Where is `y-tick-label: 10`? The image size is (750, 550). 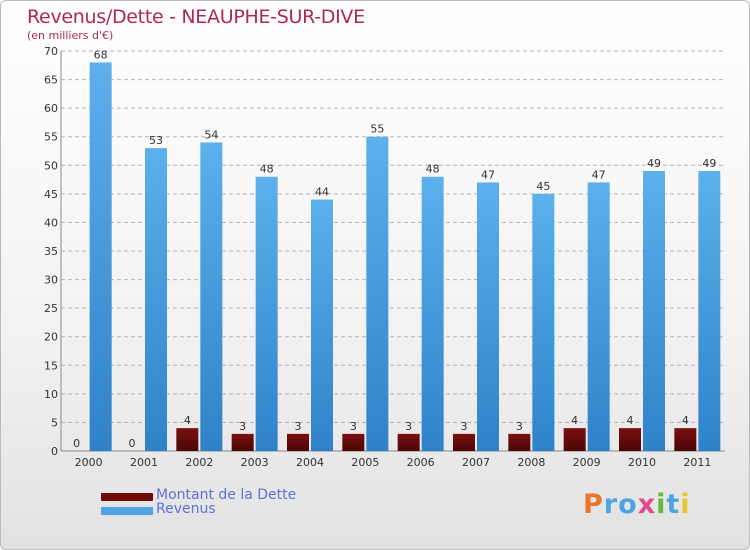
y-tick-label: 10 is located at coordinates (51, 394).